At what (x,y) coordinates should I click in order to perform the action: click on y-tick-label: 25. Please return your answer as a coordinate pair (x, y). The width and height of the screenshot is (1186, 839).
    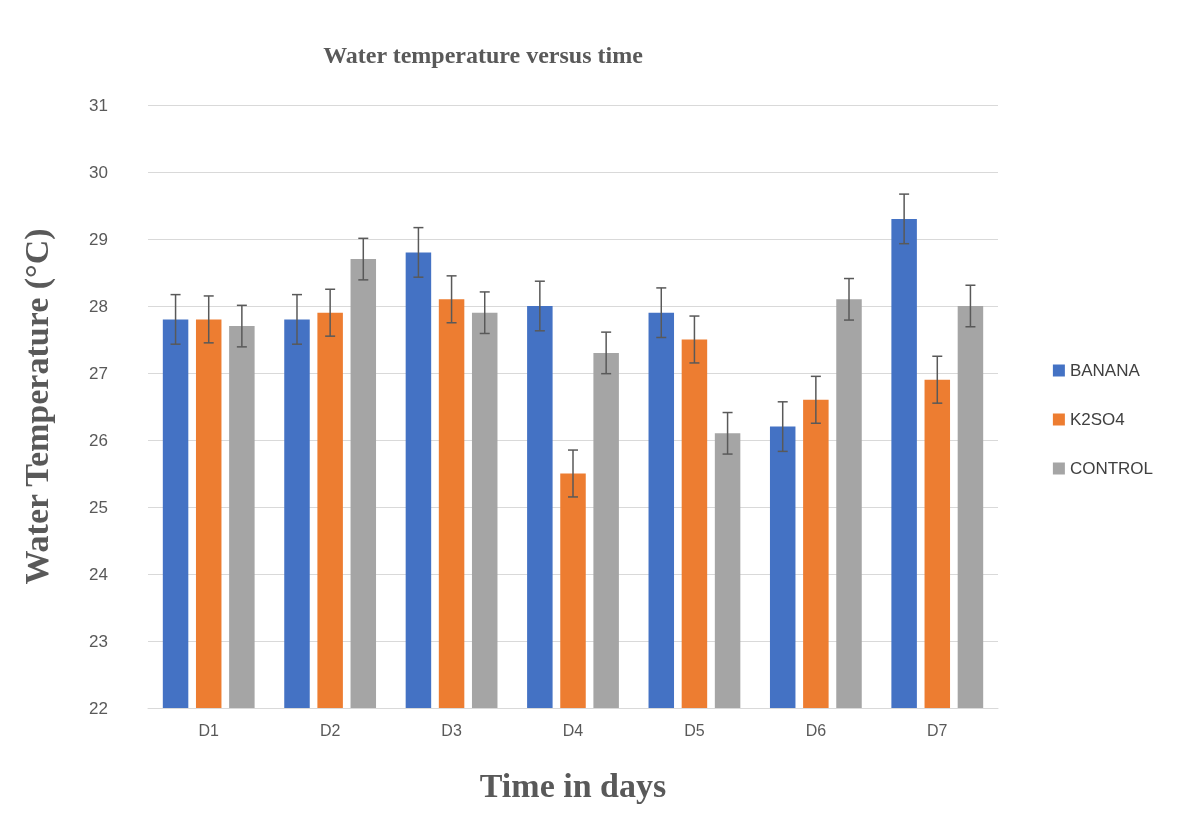
    Looking at the image, I should click on (98, 507).